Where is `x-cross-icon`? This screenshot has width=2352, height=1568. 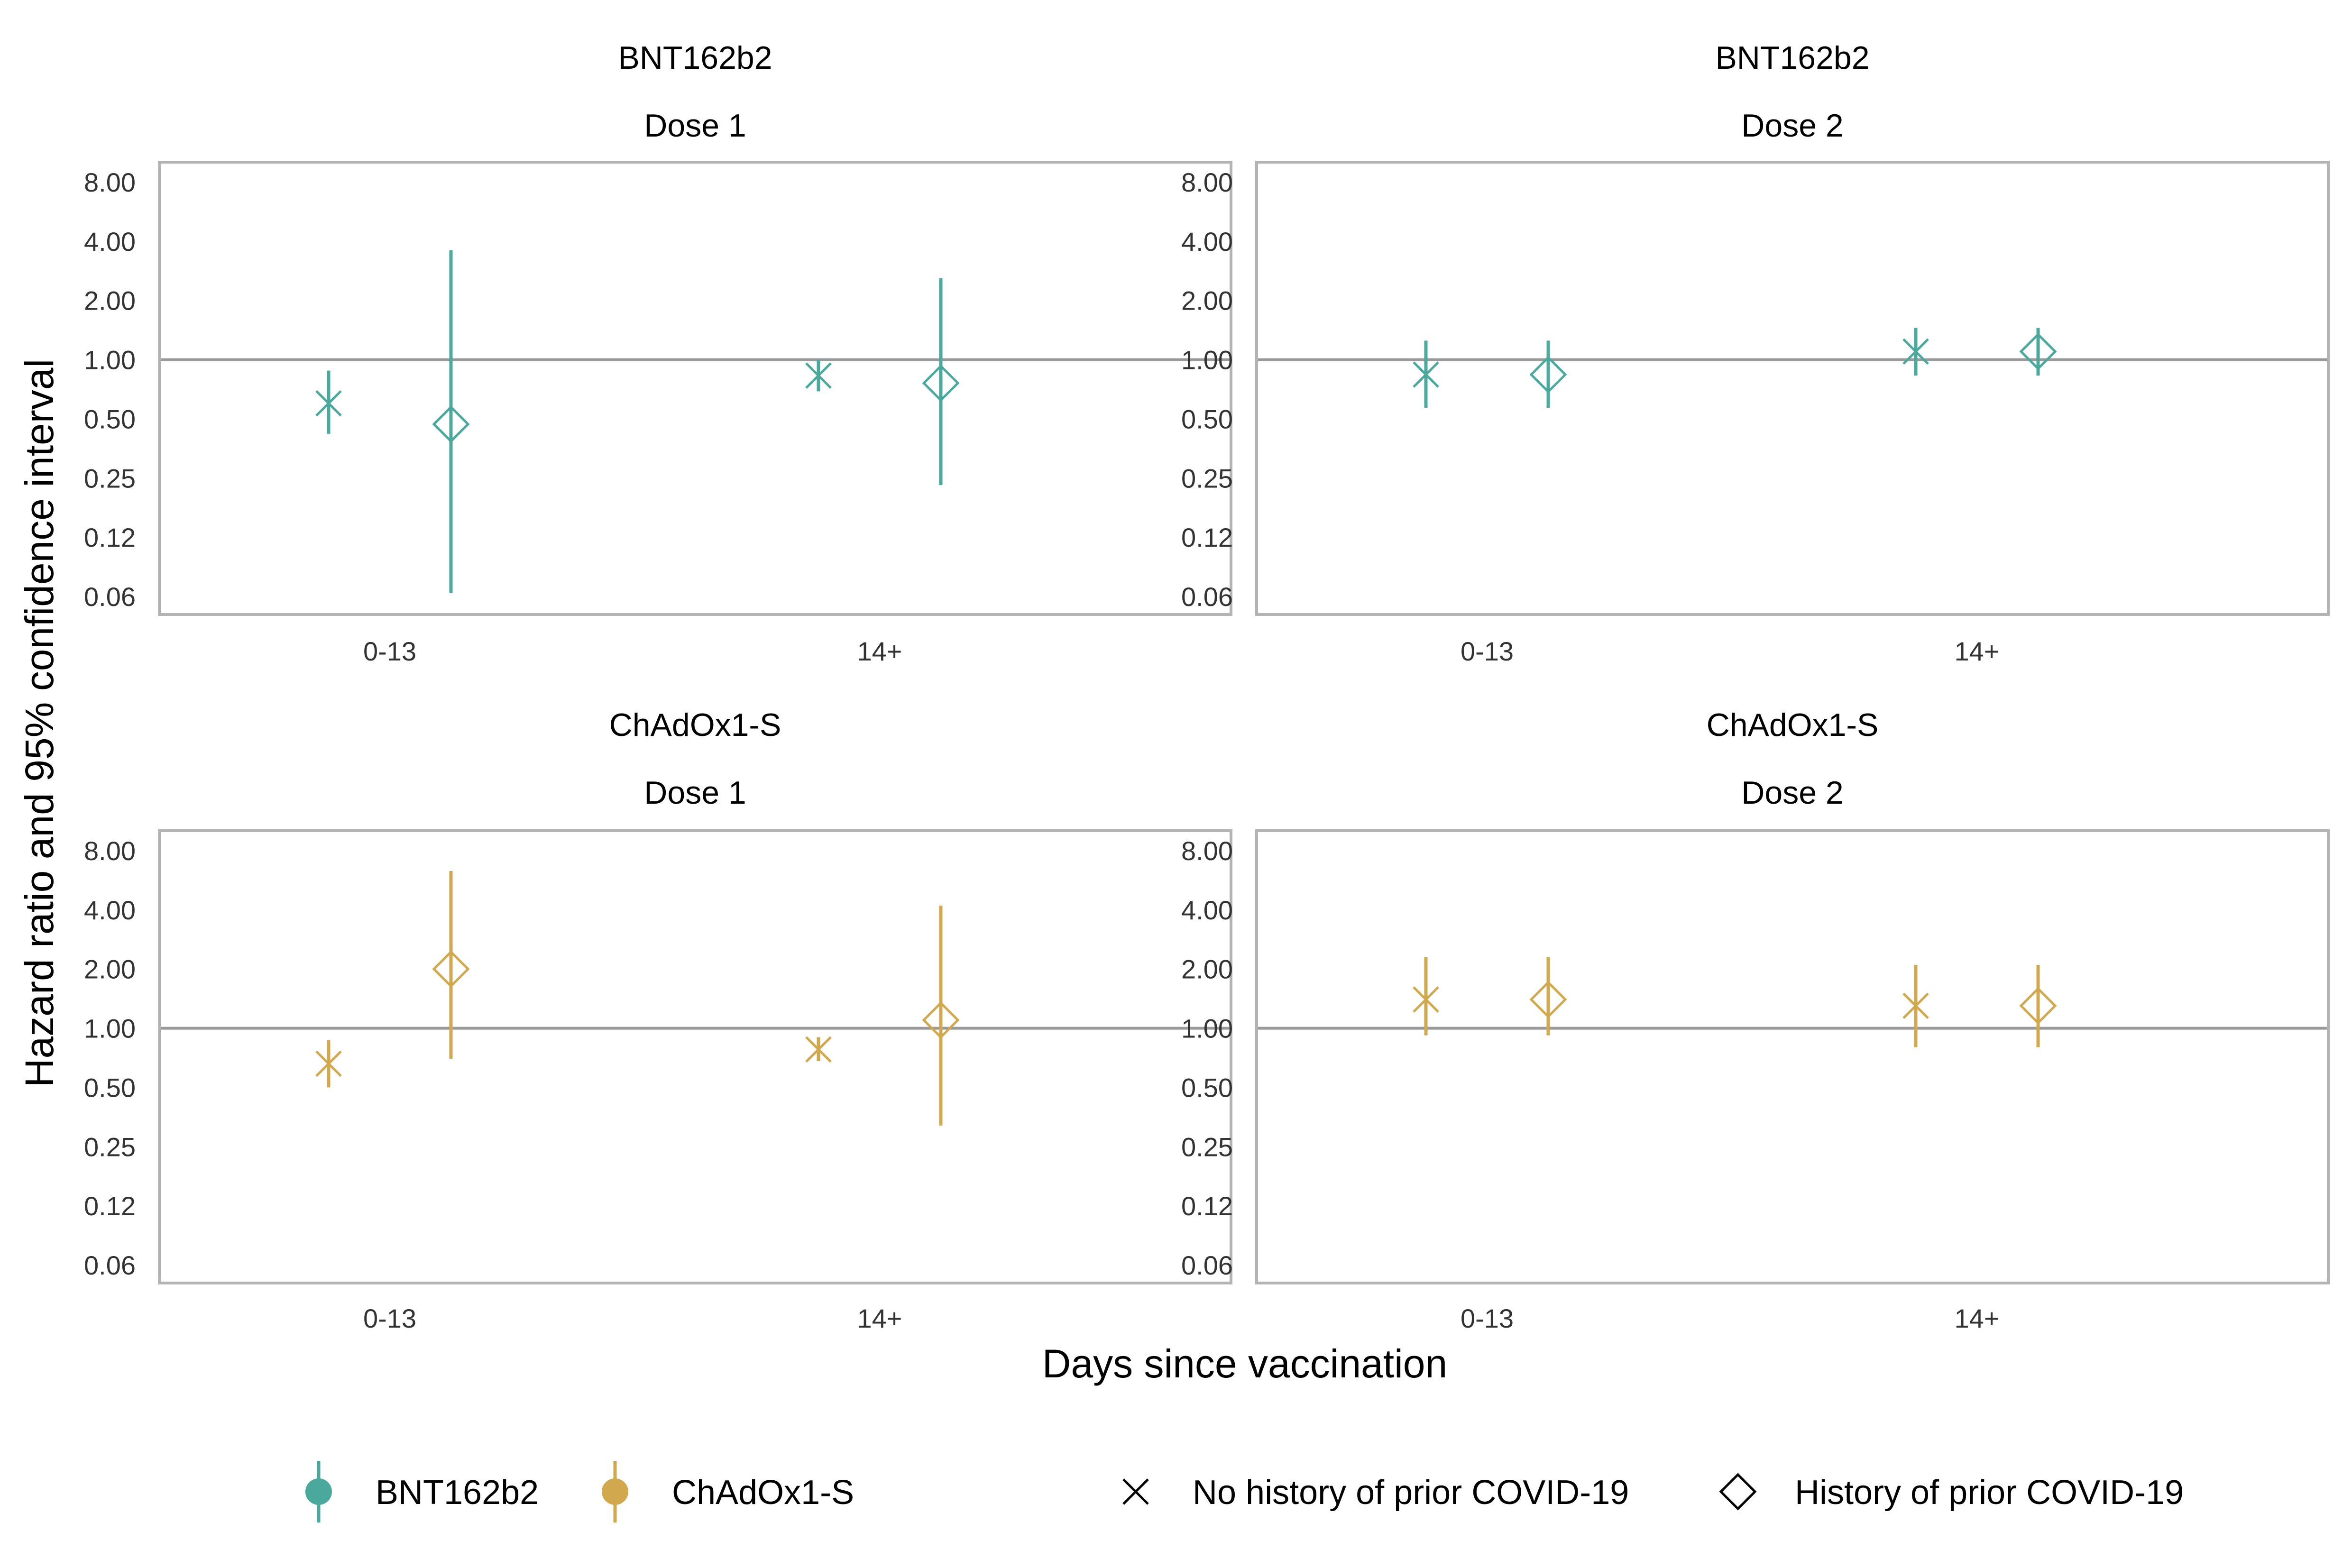 x-cross-icon is located at coordinates (1135, 1491).